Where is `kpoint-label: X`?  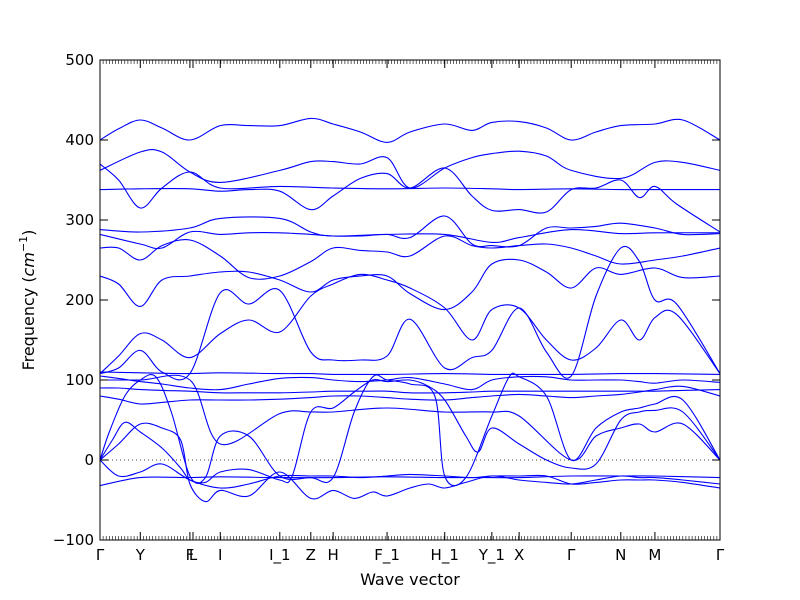
kpoint-label: X is located at coordinates (519, 555).